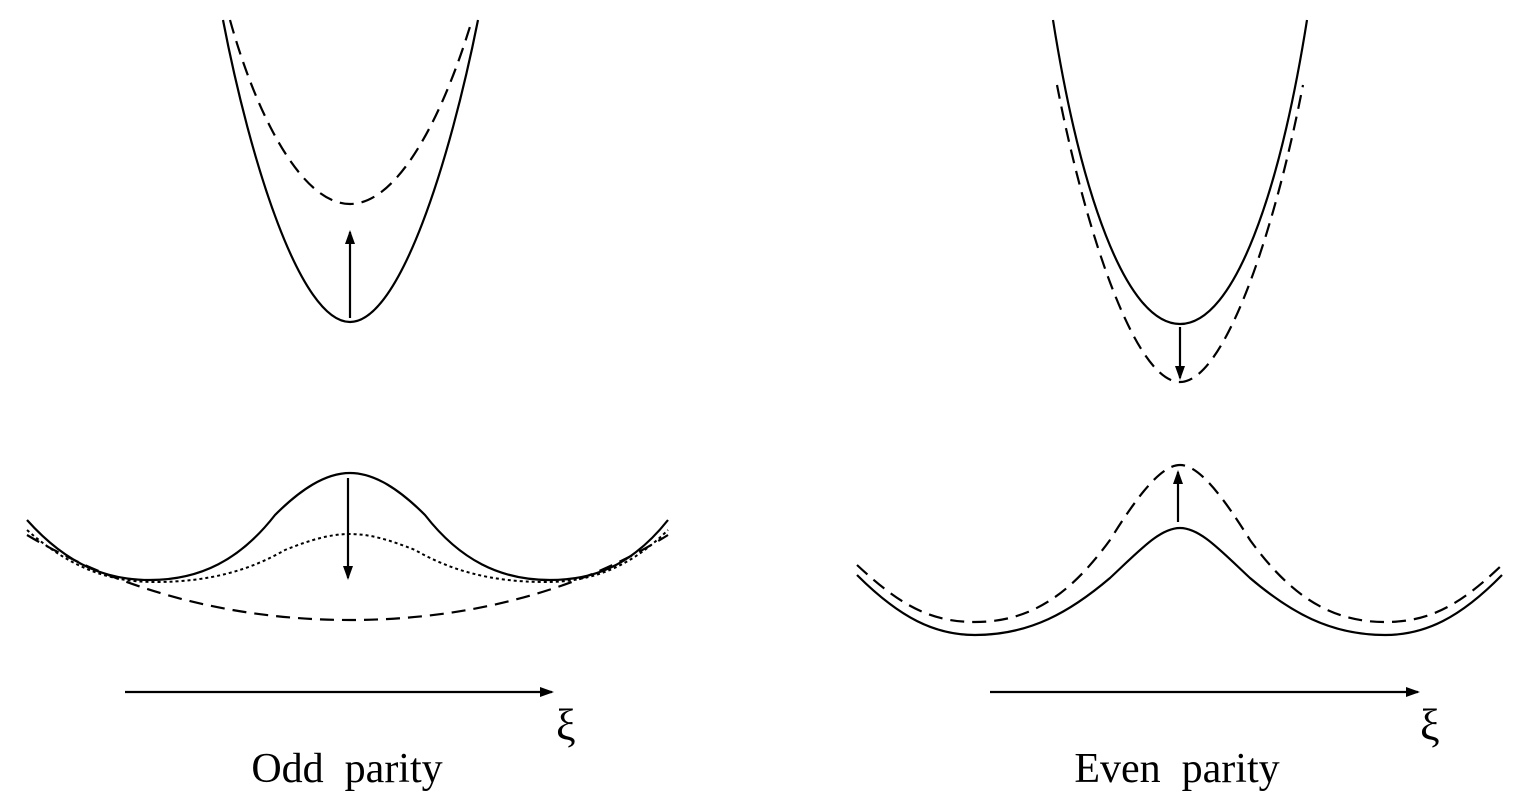 The image size is (1519, 794). What do you see at coordinates (1180, 234) in the screenshot?
I see `even-upper-dashed-curve` at bounding box center [1180, 234].